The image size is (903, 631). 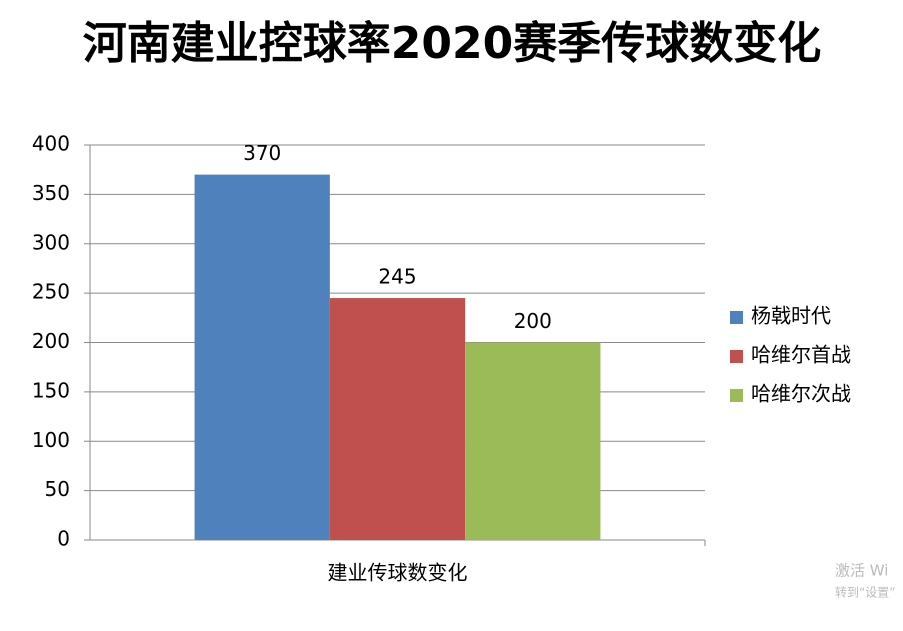 I want to click on legend-label: 杨戟时代, so click(x=791, y=316).